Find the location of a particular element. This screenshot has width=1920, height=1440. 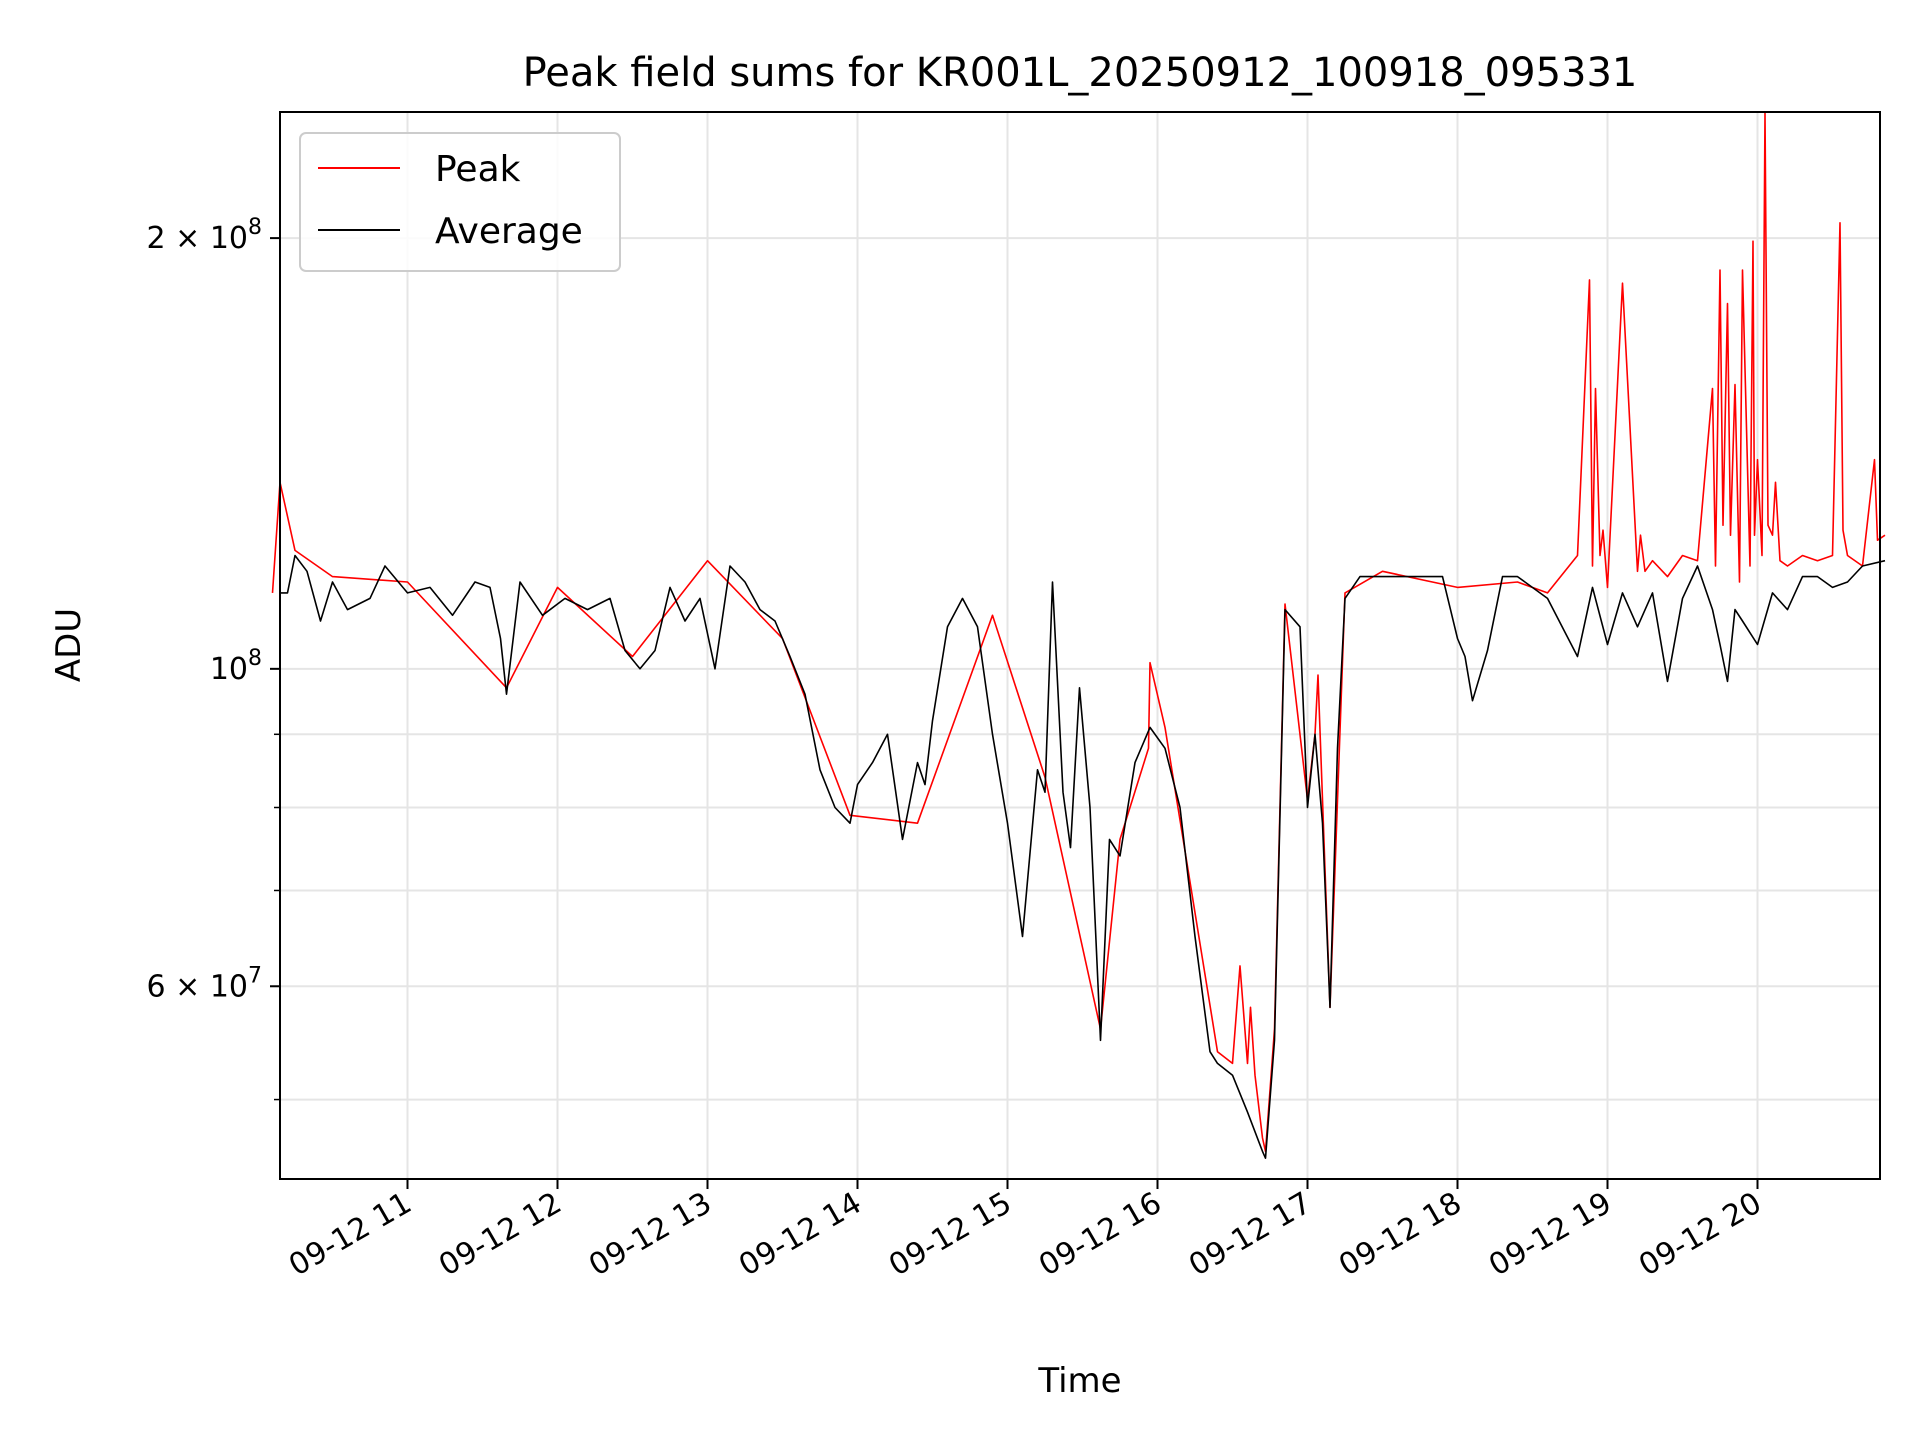

y-tick-label: 2 × 108 is located at coordinates (204, 235).